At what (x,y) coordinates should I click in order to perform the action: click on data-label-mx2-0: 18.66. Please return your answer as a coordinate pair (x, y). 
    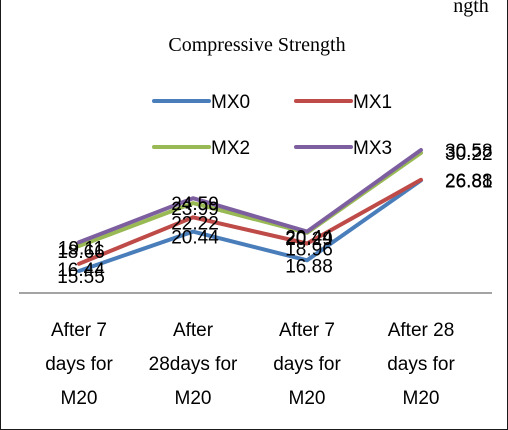
    Looking at the image, I should click on (81, 252).